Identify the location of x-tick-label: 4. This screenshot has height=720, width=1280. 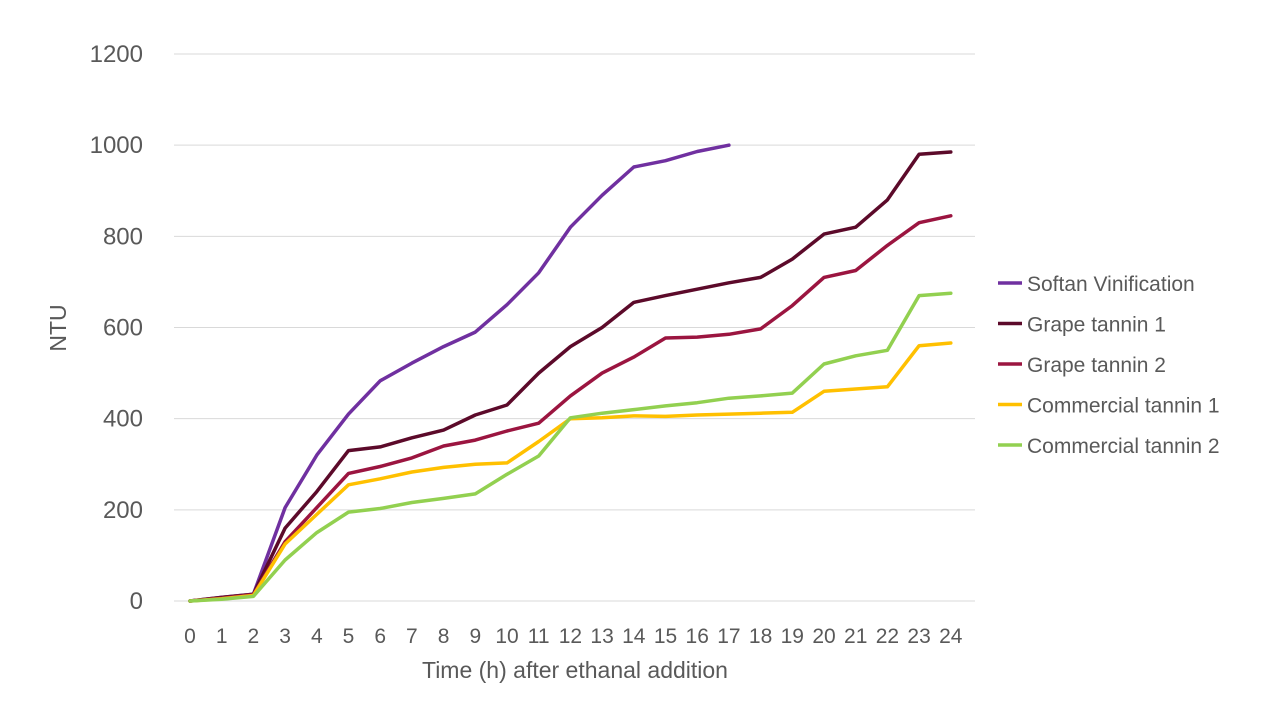
(317, 636).